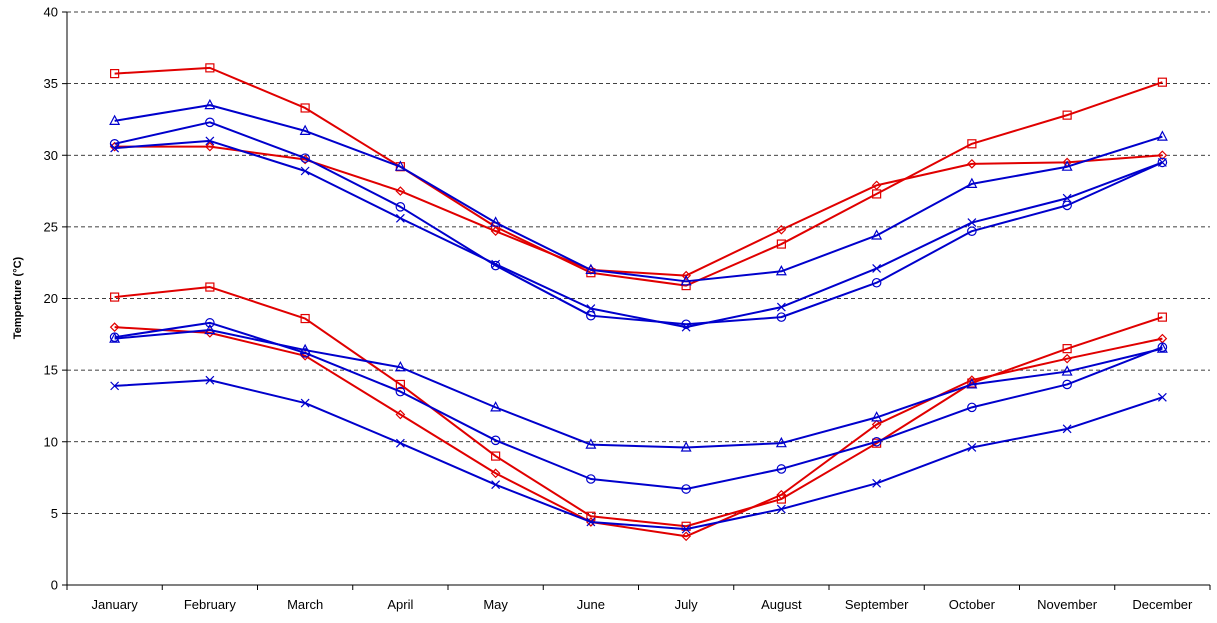  I want to click on x-tick-label: December, so click(1162, 604).